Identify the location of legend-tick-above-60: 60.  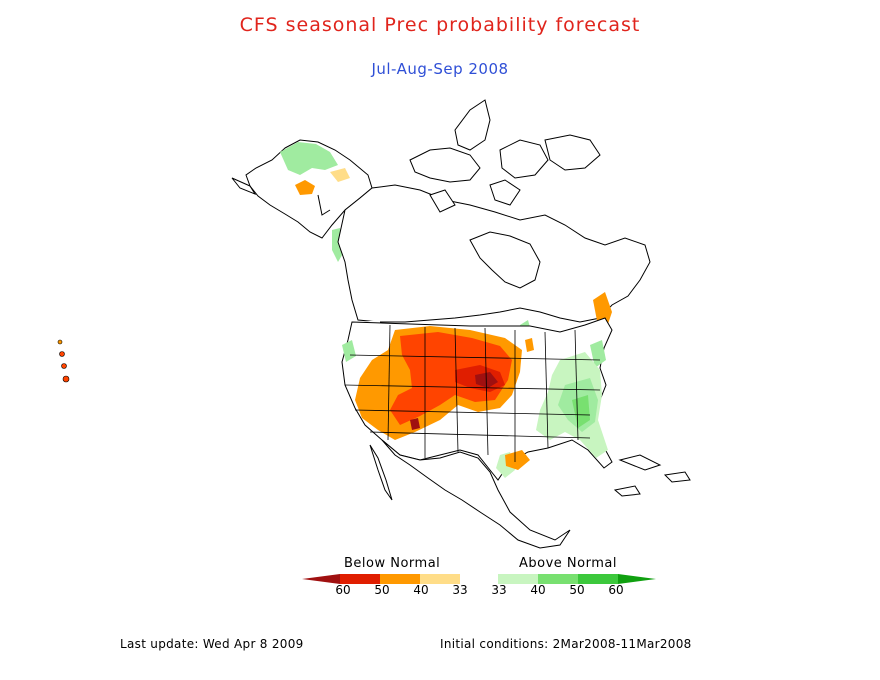
(616, 590).